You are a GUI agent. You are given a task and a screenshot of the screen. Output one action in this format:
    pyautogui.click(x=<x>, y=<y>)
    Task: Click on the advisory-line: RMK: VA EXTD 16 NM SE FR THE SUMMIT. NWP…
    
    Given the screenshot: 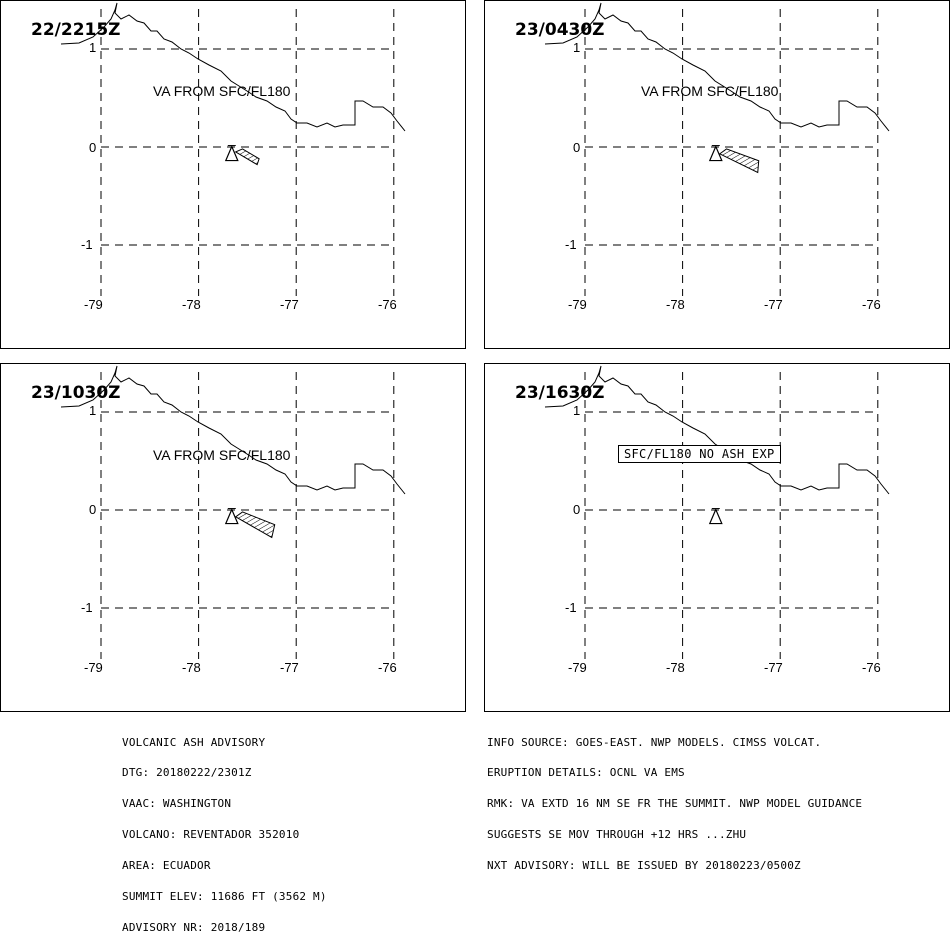 What is the action you would take?
    pyautogui.click(x=675, y=804)
    